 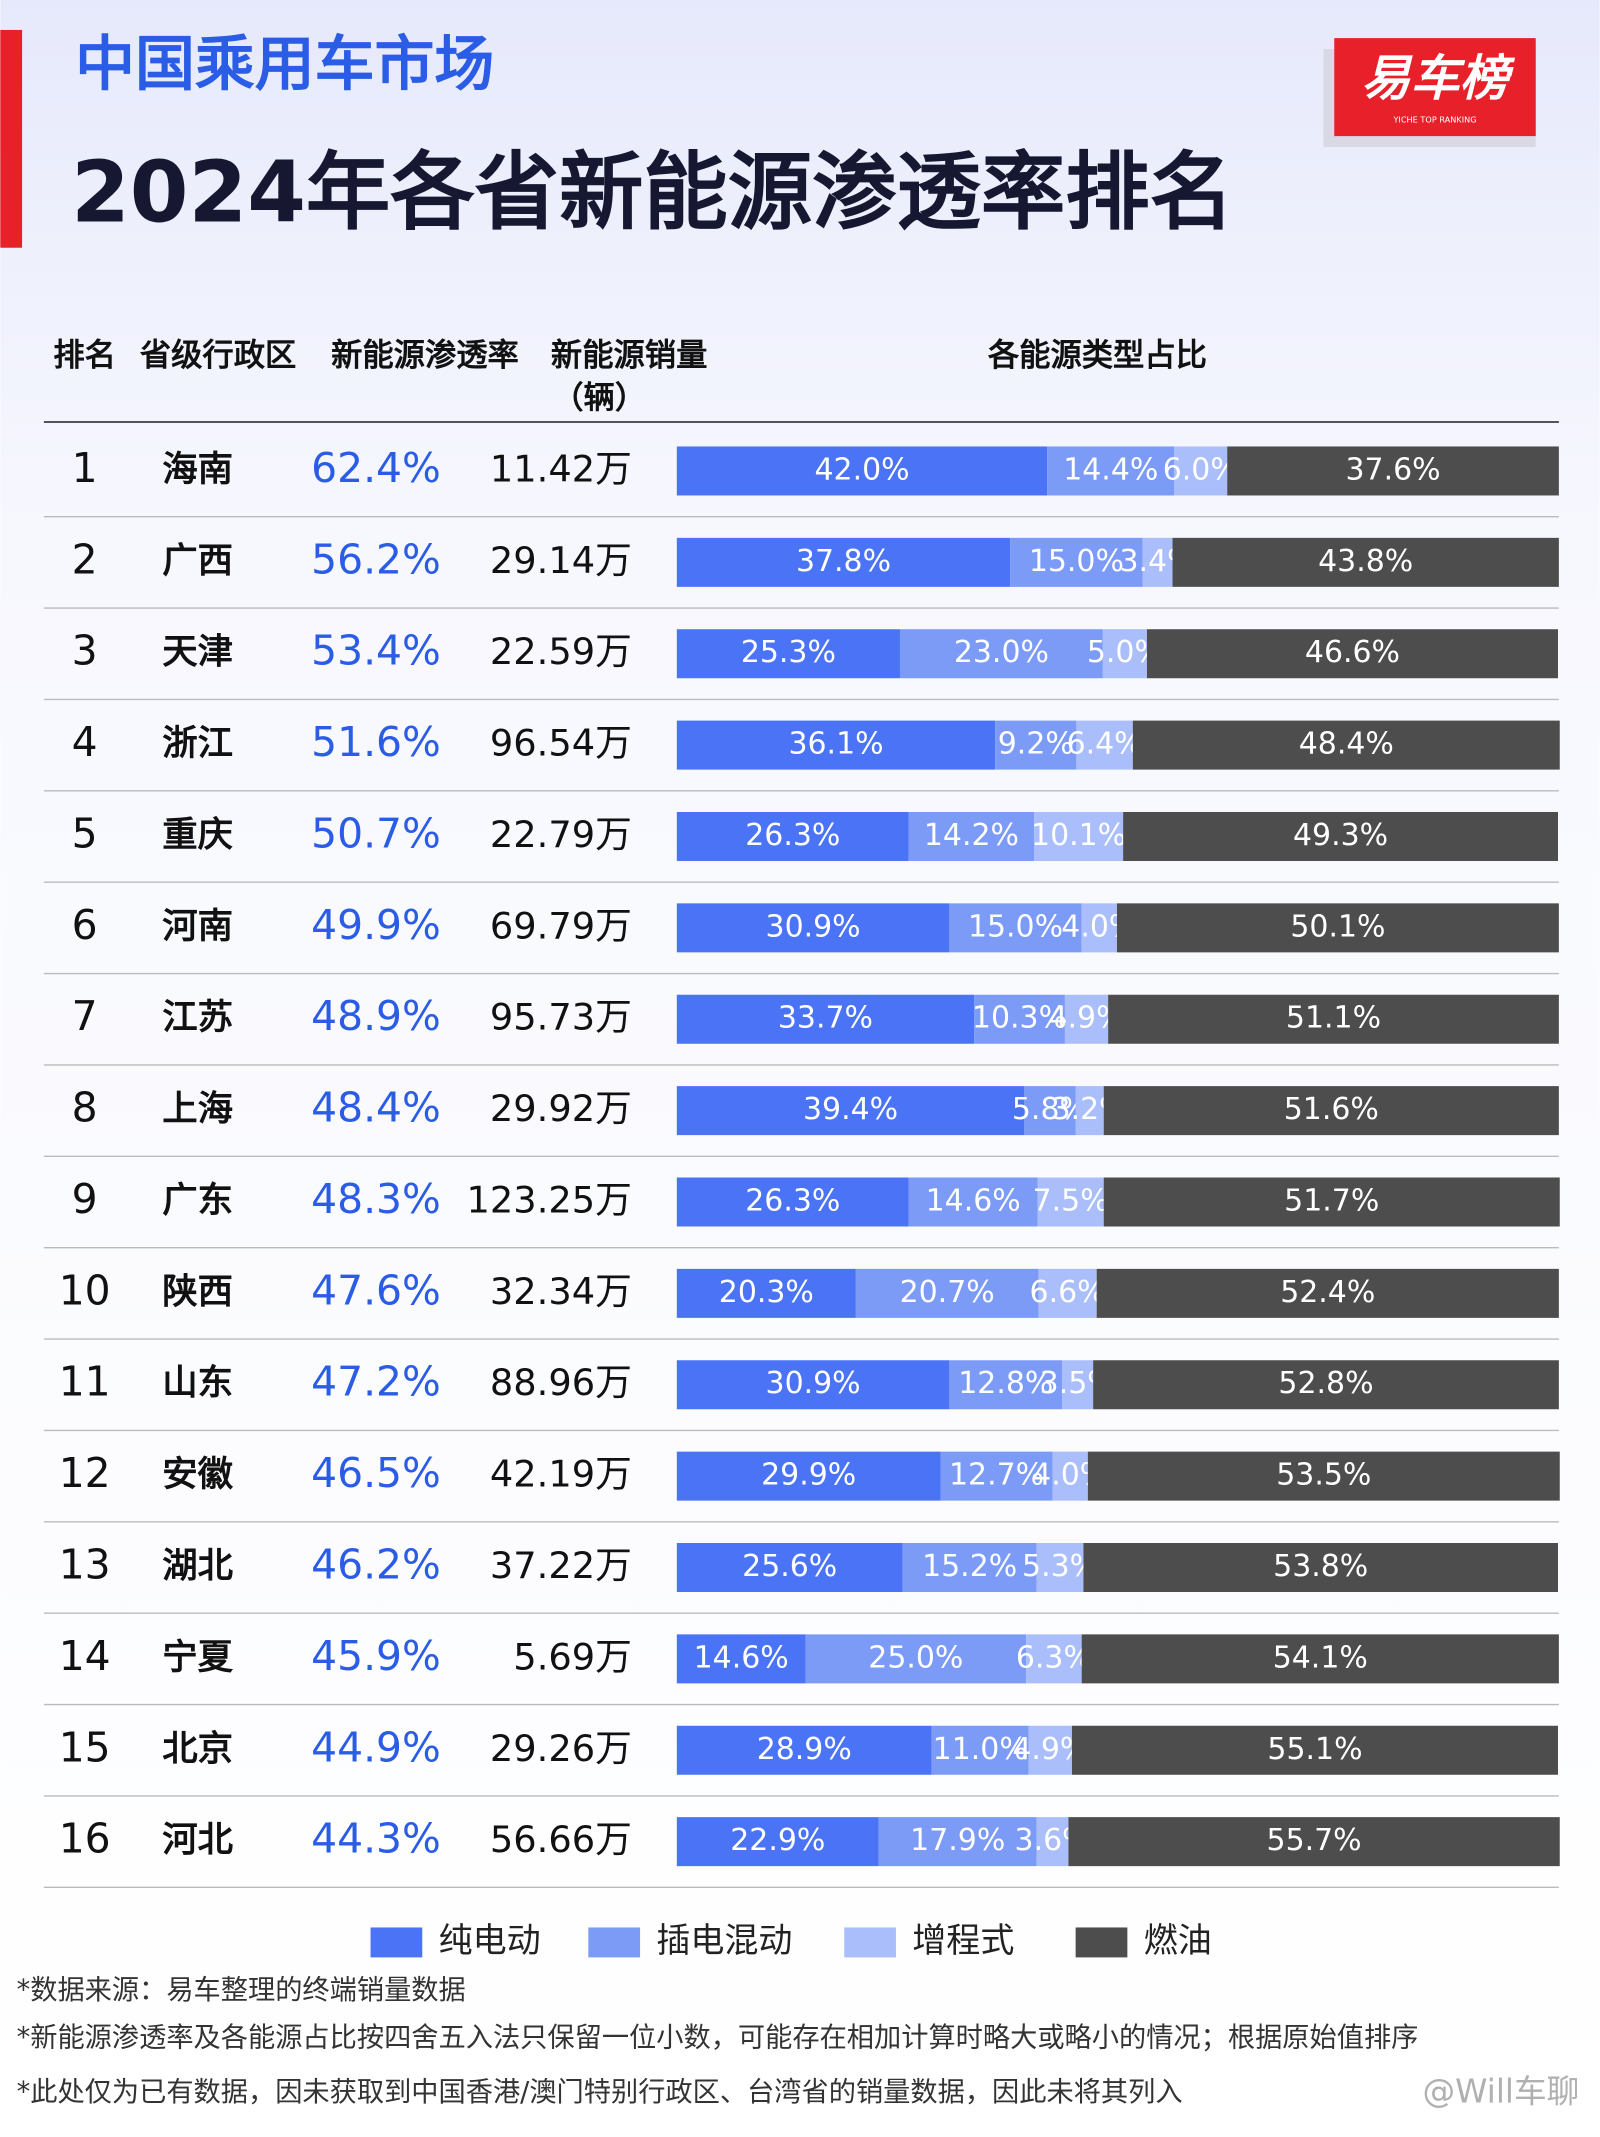 What do you see at coordinates (1050, 1109) in the screenshot?
I see `bar-label: 5.8%` at bounding box center [1050, 1109].